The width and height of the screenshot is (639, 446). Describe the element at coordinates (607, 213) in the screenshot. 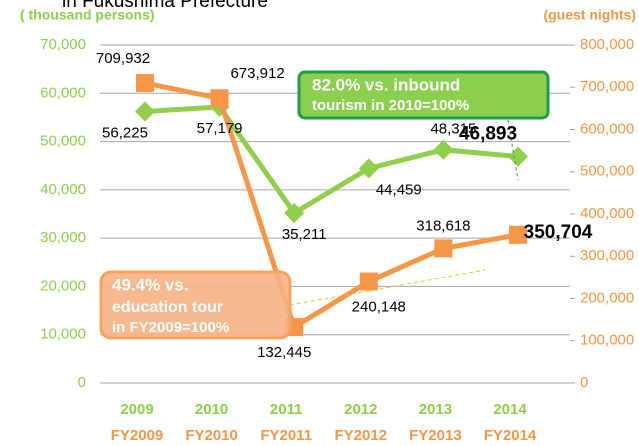

I see `y2-tick-label: 400,000` at that location.